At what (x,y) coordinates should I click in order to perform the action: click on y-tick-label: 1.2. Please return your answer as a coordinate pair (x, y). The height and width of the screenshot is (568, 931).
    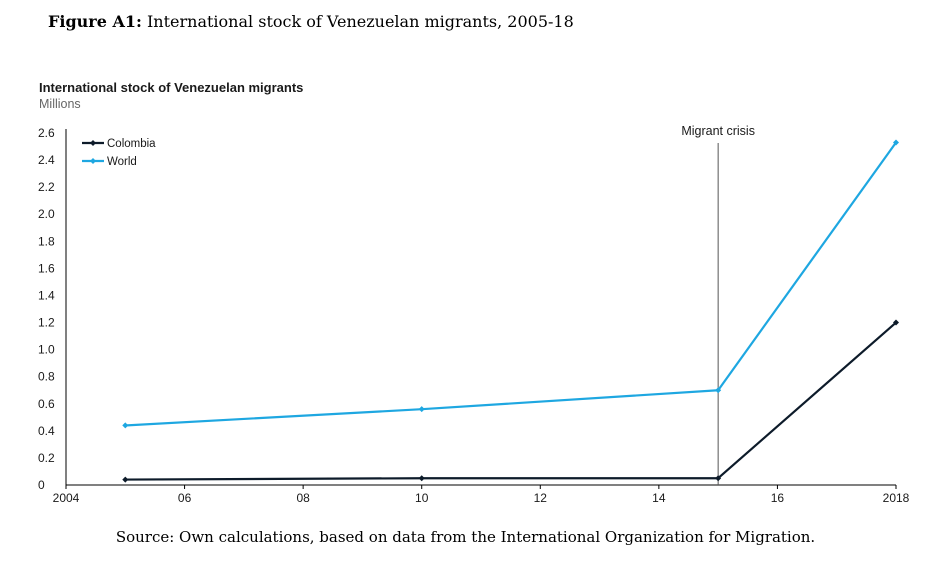
    Looking at the image, I should click on (46, 323).